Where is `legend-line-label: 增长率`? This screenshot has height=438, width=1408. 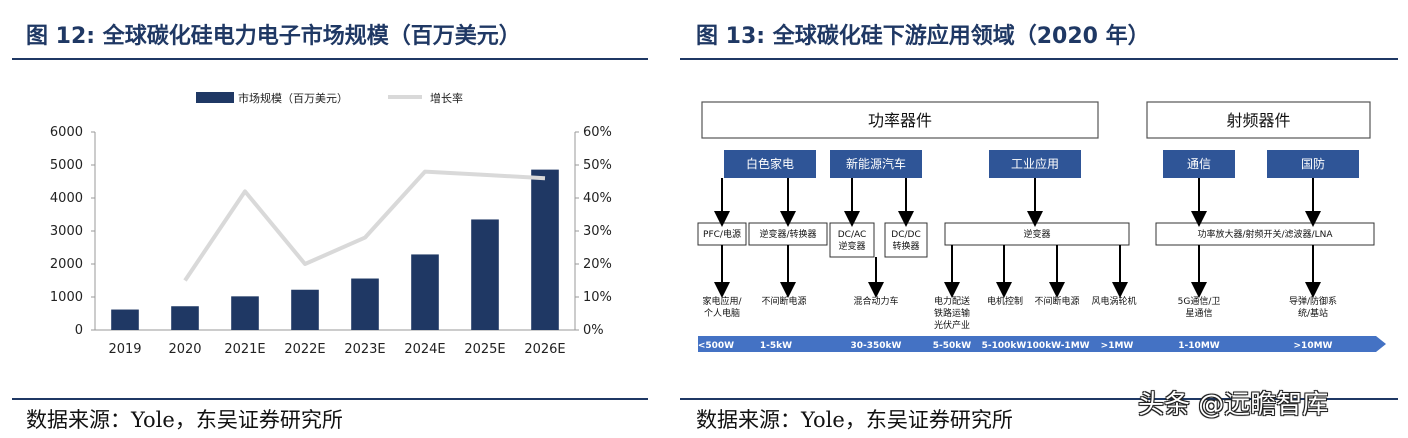
legend-line-label: 增长率 is located at coordinates (446, 98).